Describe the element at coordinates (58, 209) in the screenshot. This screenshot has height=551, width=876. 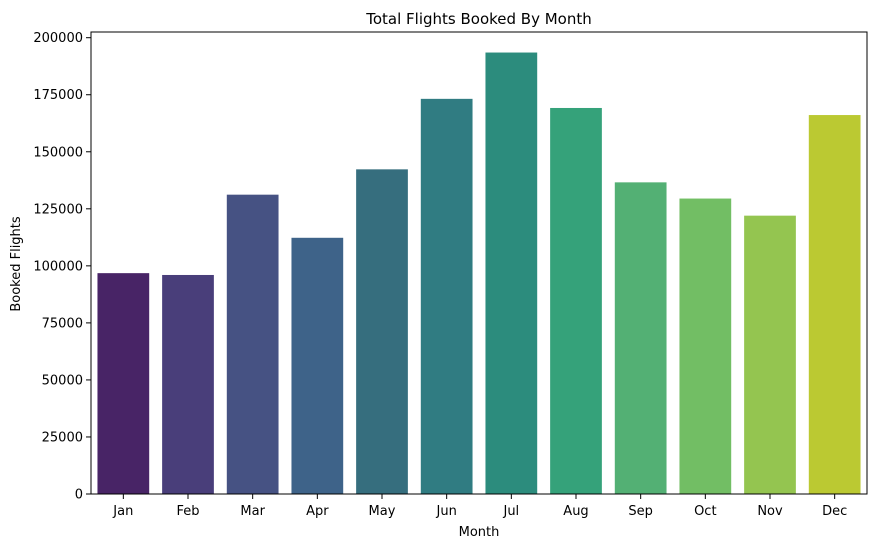
I see `y-tick-label: 125000` at that location.